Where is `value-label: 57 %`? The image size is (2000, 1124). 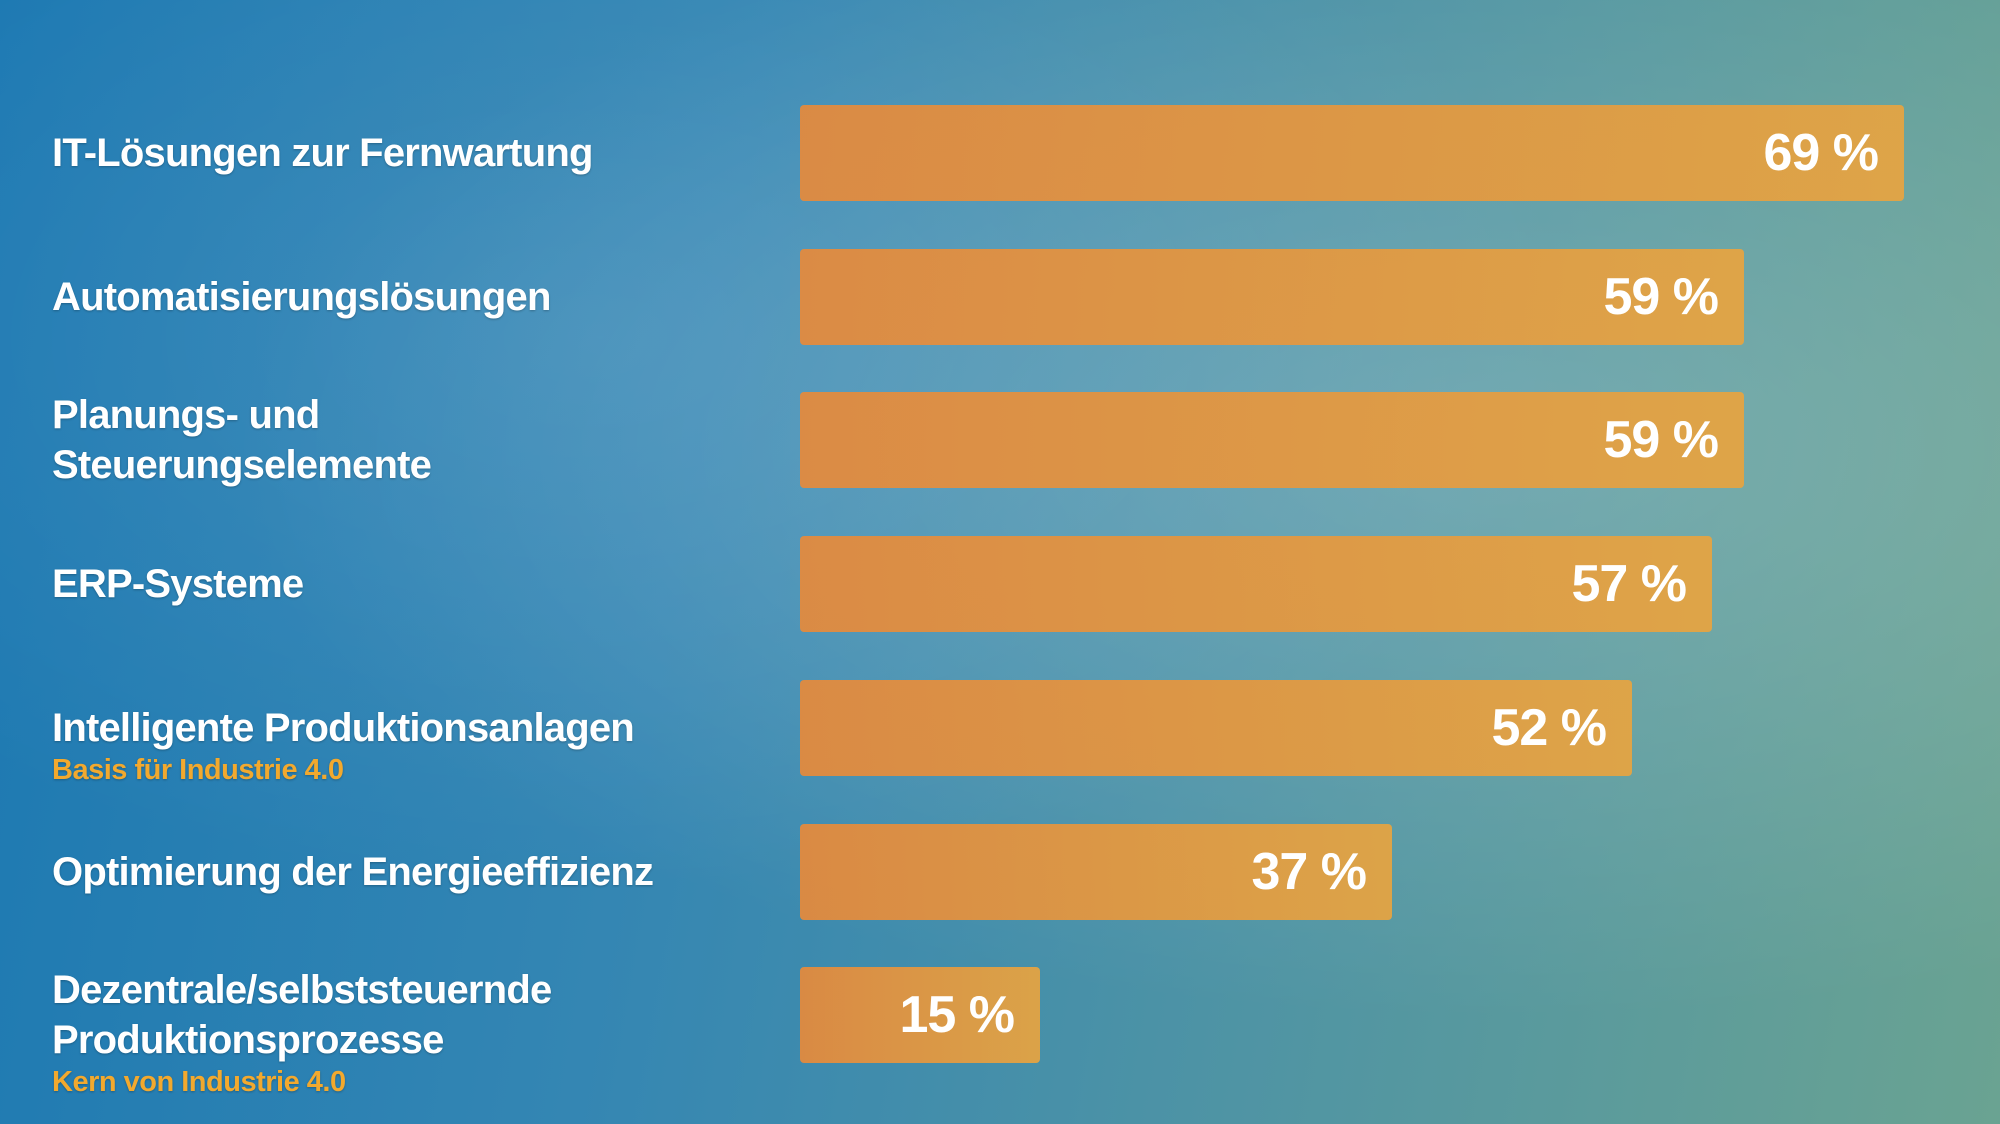
value-label: 57 % is located at coordinates (1629, 584).